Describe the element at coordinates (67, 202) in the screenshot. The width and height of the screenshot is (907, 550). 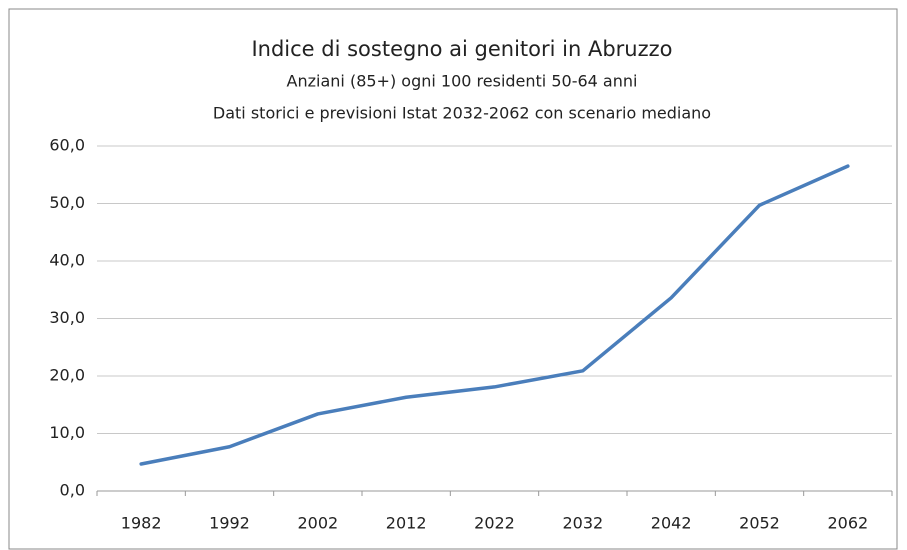
I see `y-tick-label: 50,0` at that location.